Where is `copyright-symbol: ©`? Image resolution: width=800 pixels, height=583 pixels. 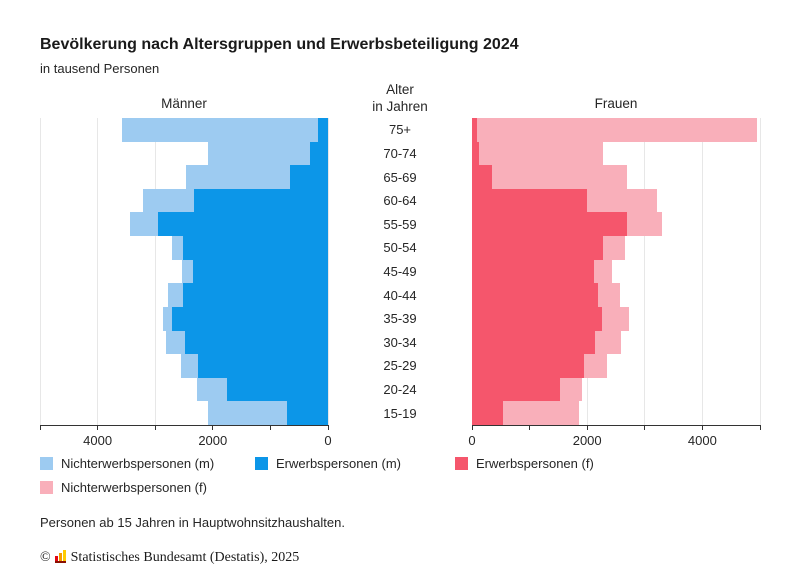 copyright-symbol: © is located at coordinates (45, 557).